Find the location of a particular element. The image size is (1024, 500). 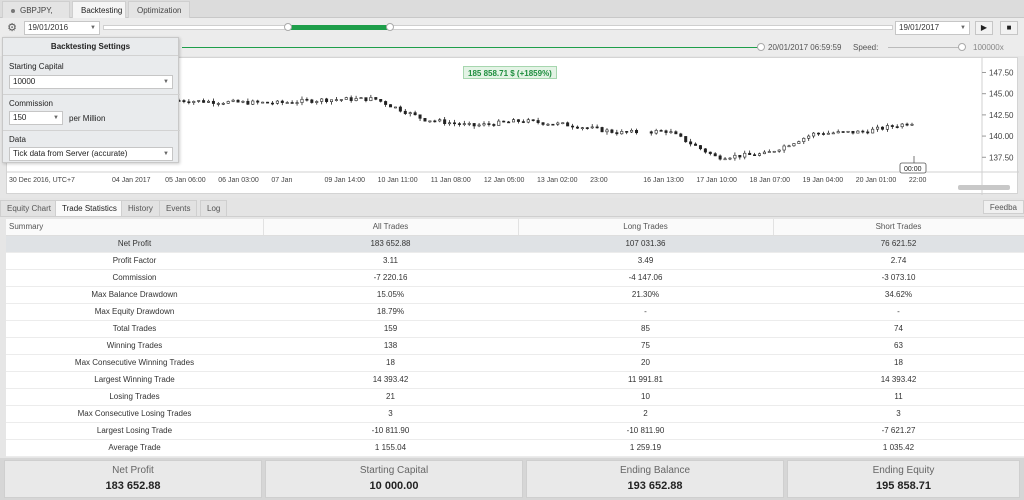

gear-icon: ⚙ is located at coordinates (12, 28).